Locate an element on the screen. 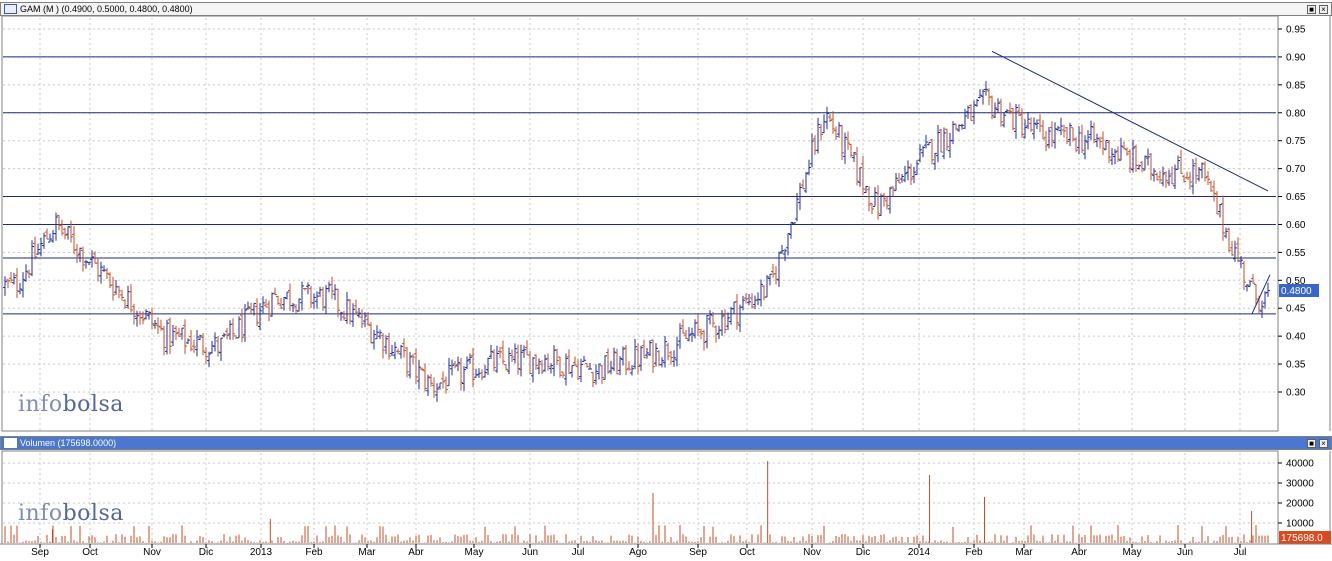 Image resolution: width=1332 pixels, height=561 pixels. x-axis-tick-label: Feb is located at coordinates (974, 552).